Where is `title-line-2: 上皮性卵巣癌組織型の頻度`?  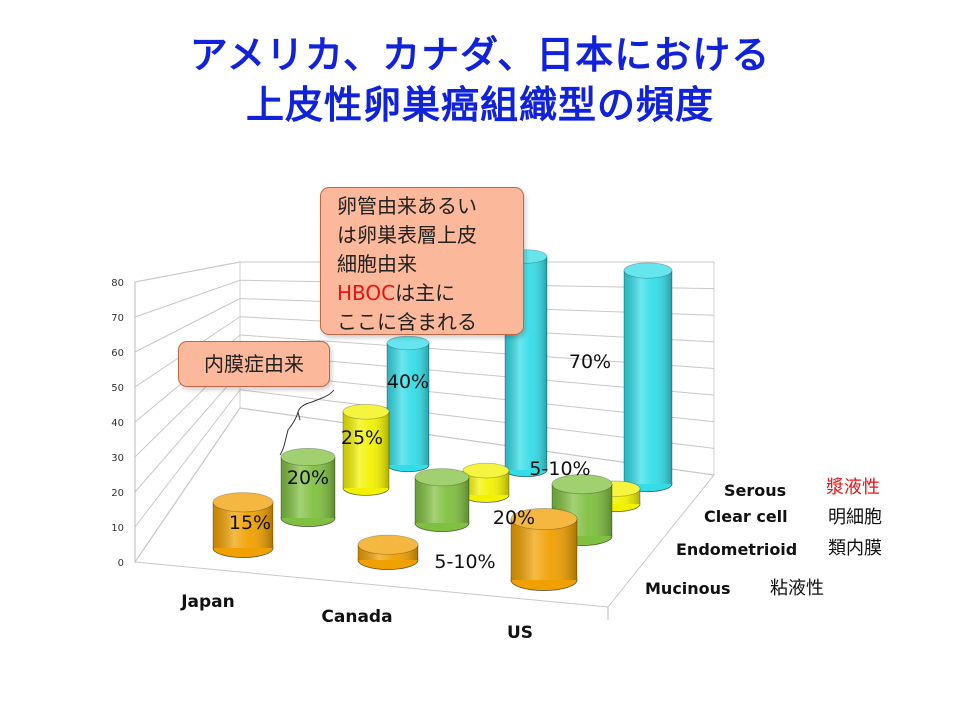 title-line-2: 上皮性卵巣癌組織型の頻度 is located at coordinates (479, 105).